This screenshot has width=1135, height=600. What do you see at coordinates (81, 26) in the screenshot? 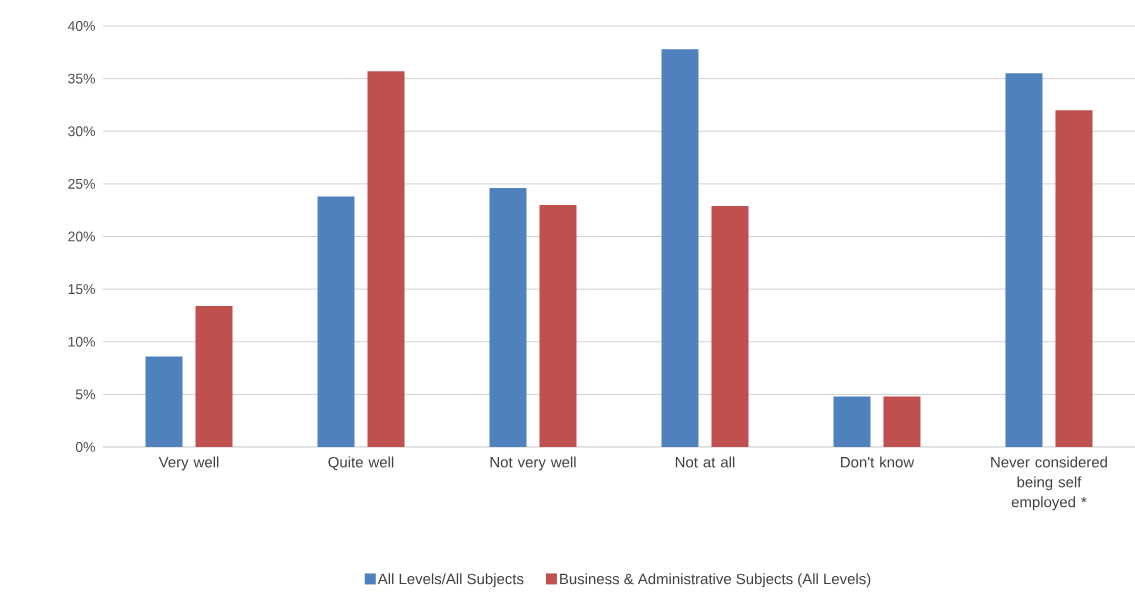
I see `y-tick-label: 40%` at bounding box center [81, 26].